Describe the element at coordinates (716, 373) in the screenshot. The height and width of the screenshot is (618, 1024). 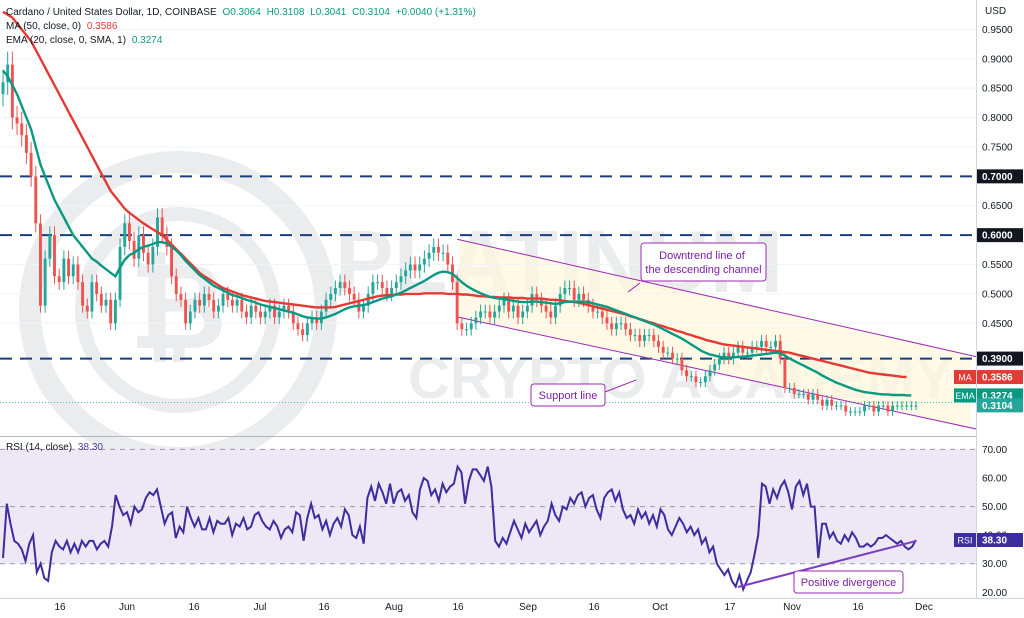
I see `channel-lower-line` at that location.